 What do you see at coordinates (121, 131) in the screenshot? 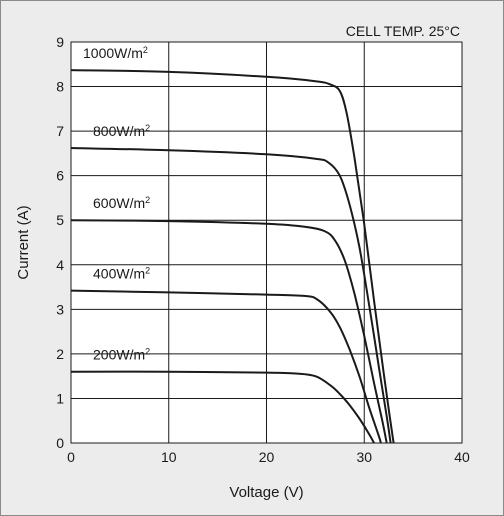
I see `curve-label: 800W/m2` at bounding box center [121, 131].